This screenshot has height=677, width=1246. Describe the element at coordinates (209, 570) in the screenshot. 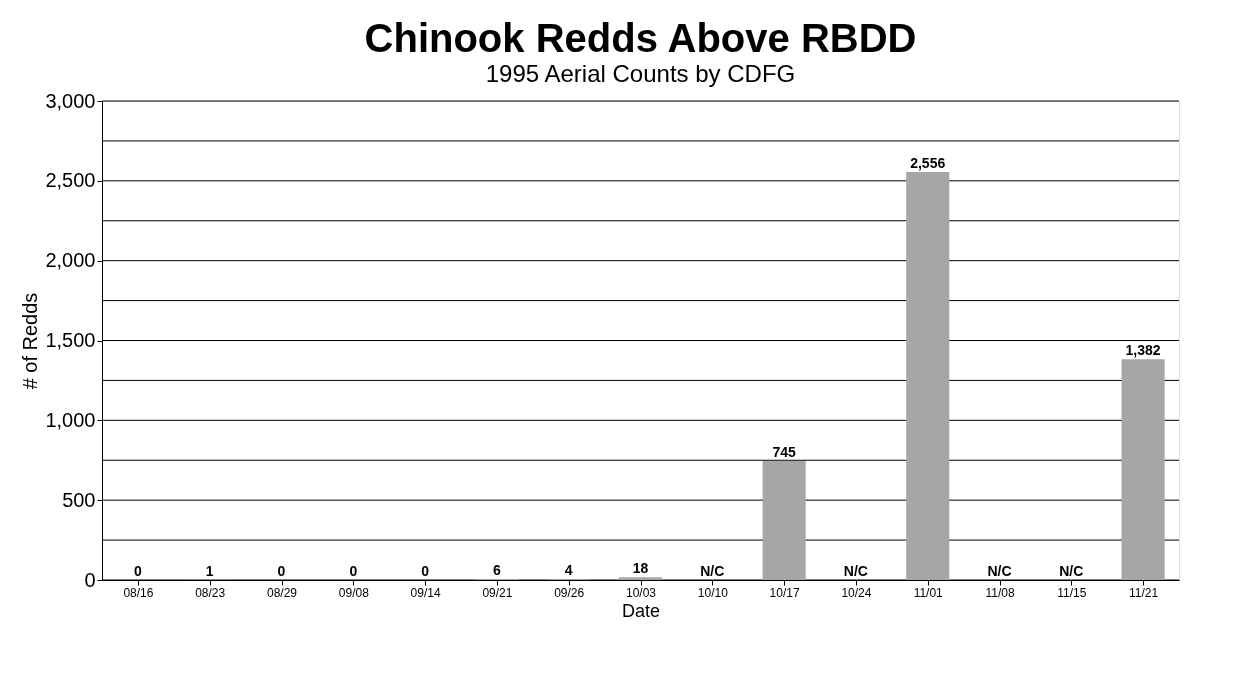

I see `text: 1` at that location.